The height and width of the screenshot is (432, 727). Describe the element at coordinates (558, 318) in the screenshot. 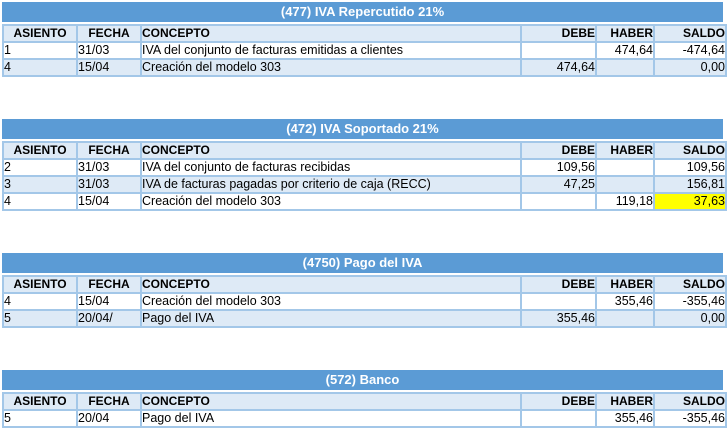

I see `cell-debe: 355,46` at that location.